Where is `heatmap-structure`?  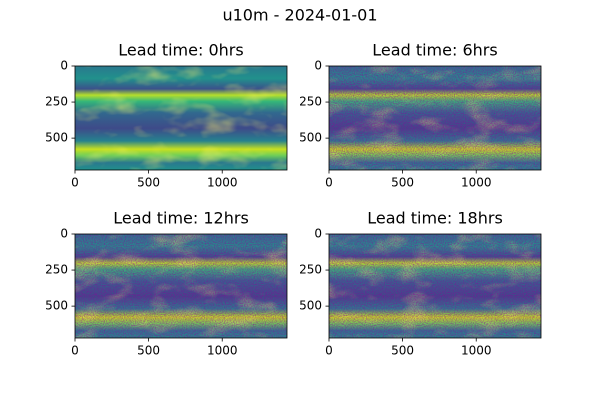 heatmap-structure is located at coordinates (181, 118).